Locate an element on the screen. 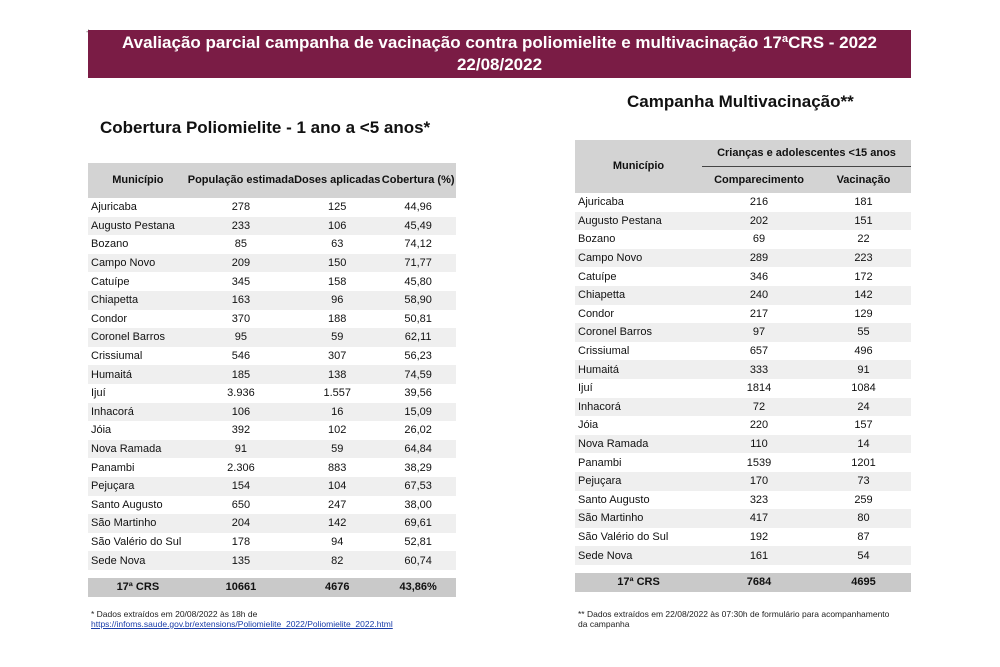  table-row: Ijuí 3.936 1.557 39,56 is located at coordinates (272, 393).